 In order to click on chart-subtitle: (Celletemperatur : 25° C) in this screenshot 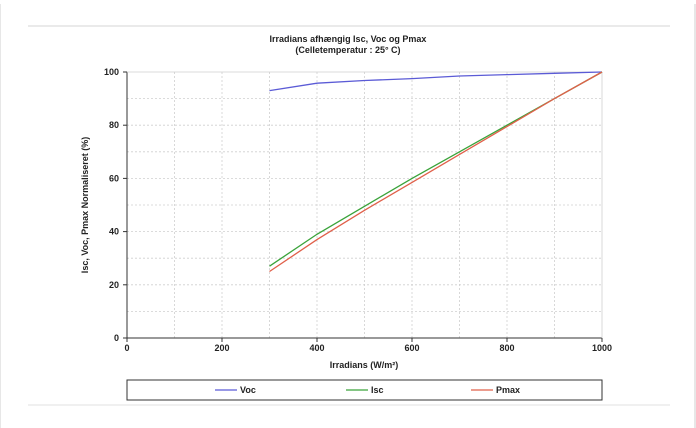, I will do `click(347, 50)`.